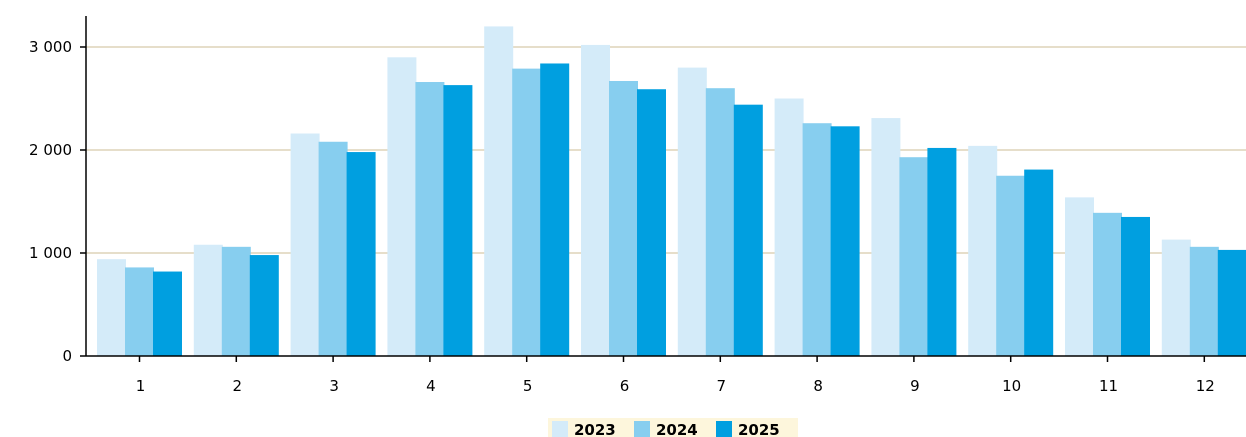 The image size is (1246, 437). What do you see at coordinates (675, 375) in the screenshot?
I see `x-tick-labels: 1 2 3 4 5 6 7 8 9 10 11 12` at bounding box center [675, 375].